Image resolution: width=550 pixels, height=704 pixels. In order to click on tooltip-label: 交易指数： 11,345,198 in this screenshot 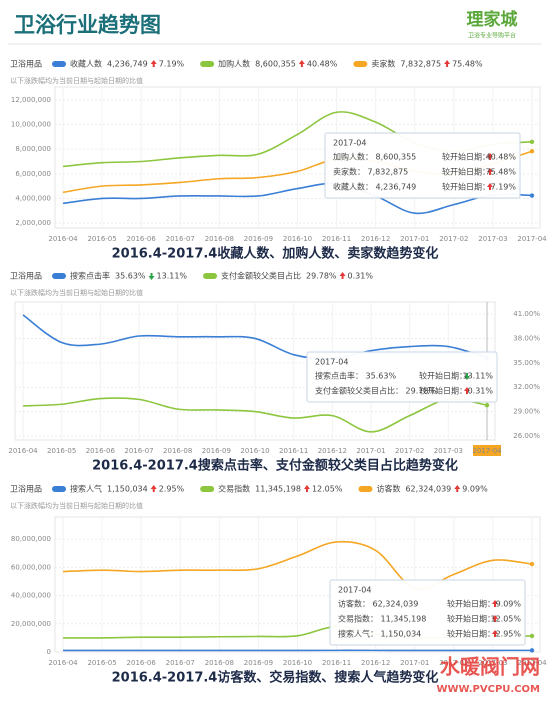, I will do `click(382, 619)`.